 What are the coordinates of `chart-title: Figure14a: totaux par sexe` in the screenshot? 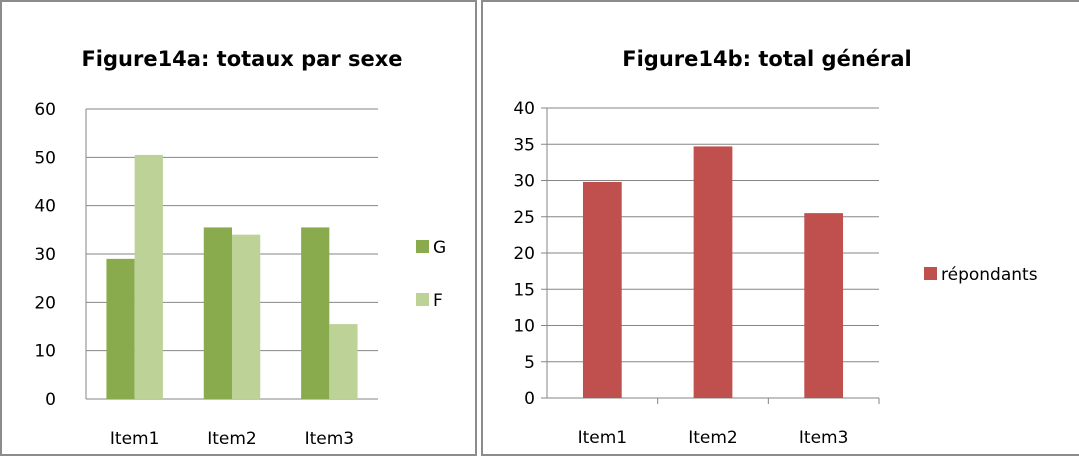 It's located at (241, 59).